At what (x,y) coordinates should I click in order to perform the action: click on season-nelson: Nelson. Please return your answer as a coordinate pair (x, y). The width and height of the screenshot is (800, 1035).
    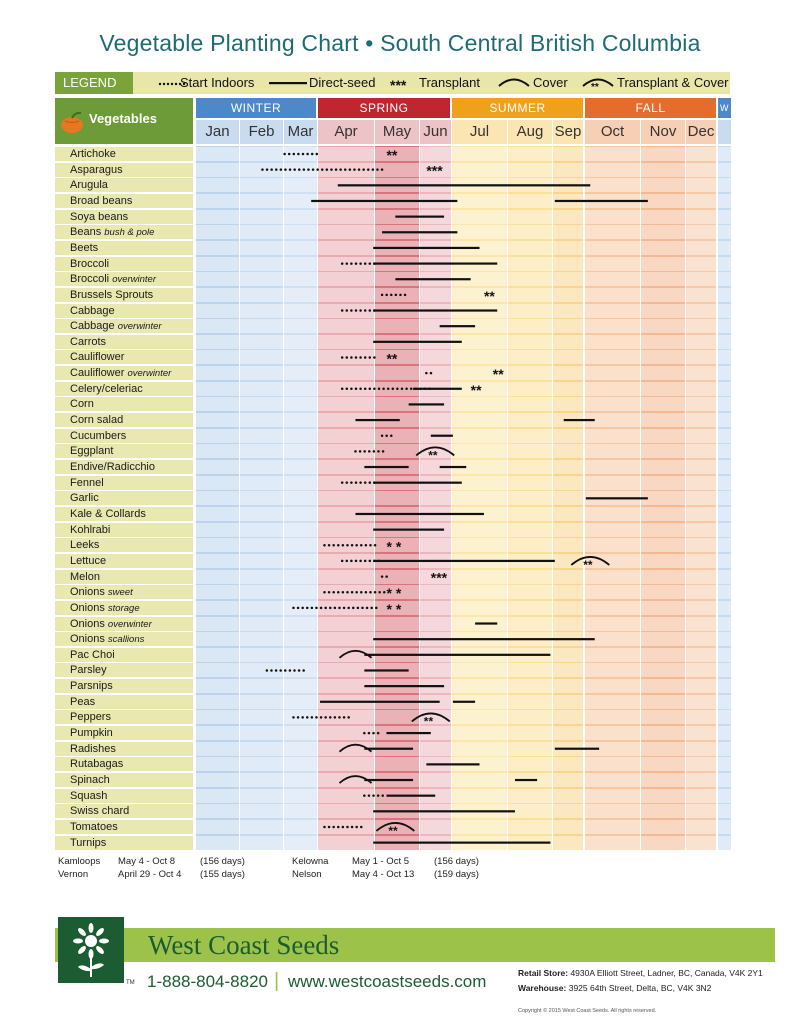
    Looking at the image, I should click on (307, 874).